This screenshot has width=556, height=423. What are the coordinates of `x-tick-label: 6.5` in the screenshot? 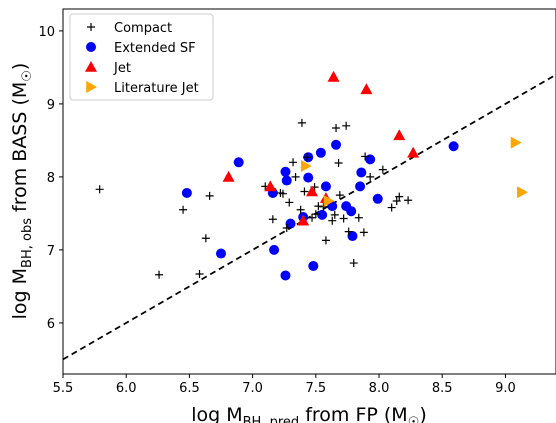 It's located at (189, 388).